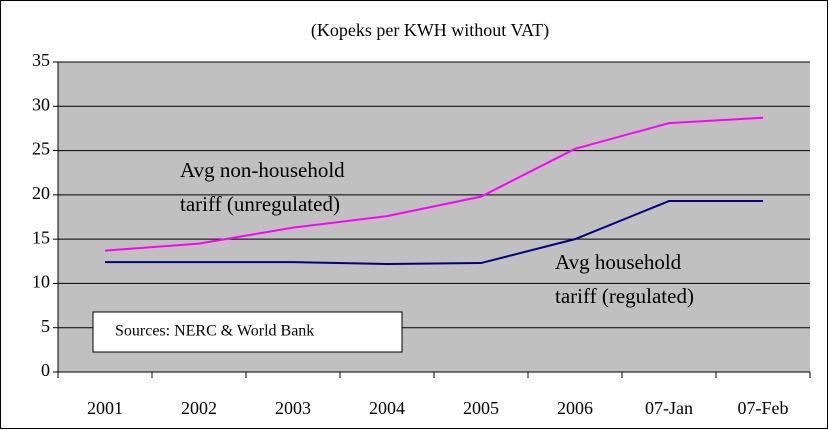 The width and height of the screenshot is (829, 430). Describe the element at coordinates (41, 104) in the screenshot. I see `y-tick-label: 30` at that location.